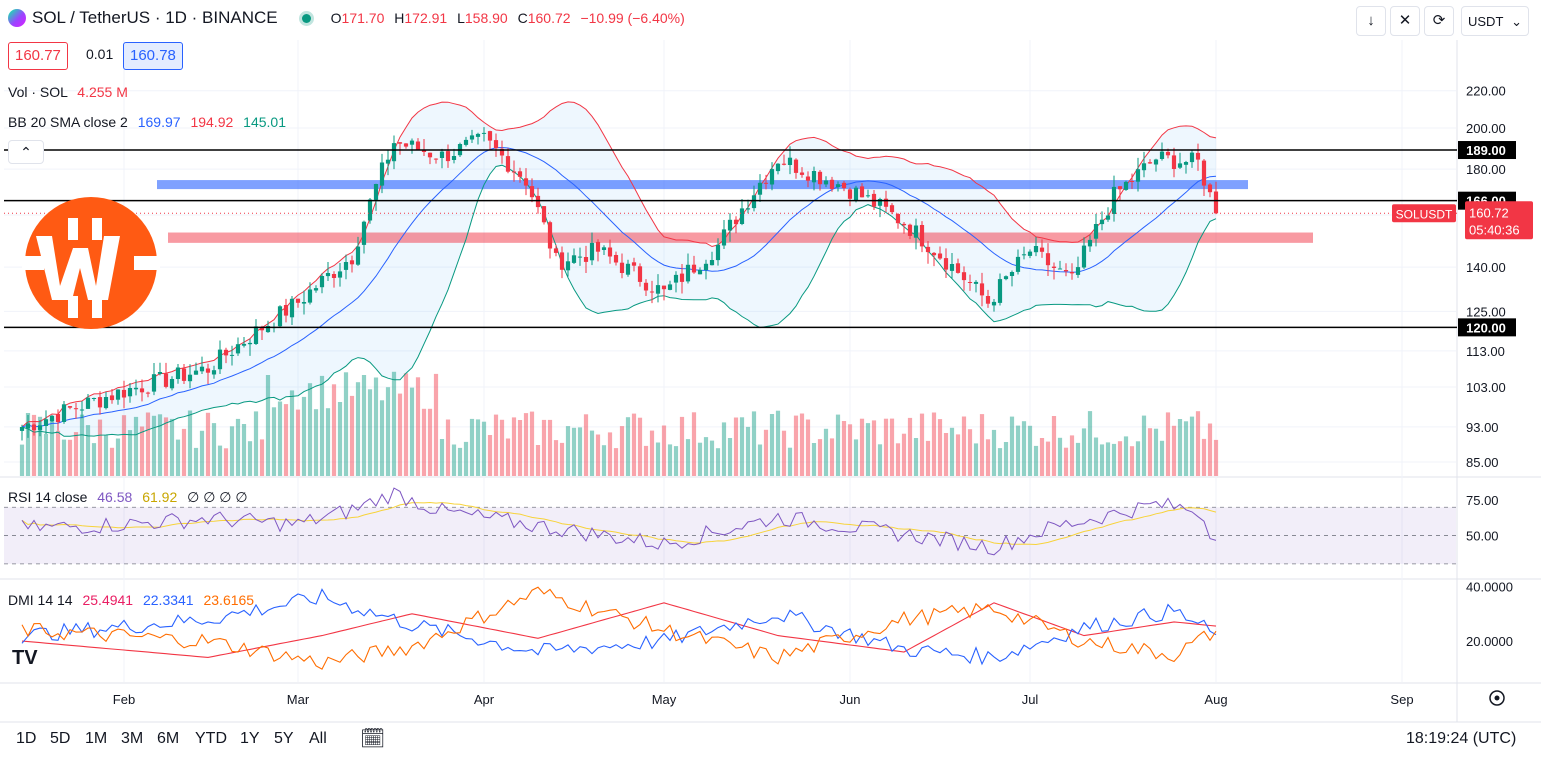 The width and height of the screenshot is (1541, 763). Describe the element at coordinates (102, 92) in the screenshot. I see `volume-value: 4.255 M` at that location.